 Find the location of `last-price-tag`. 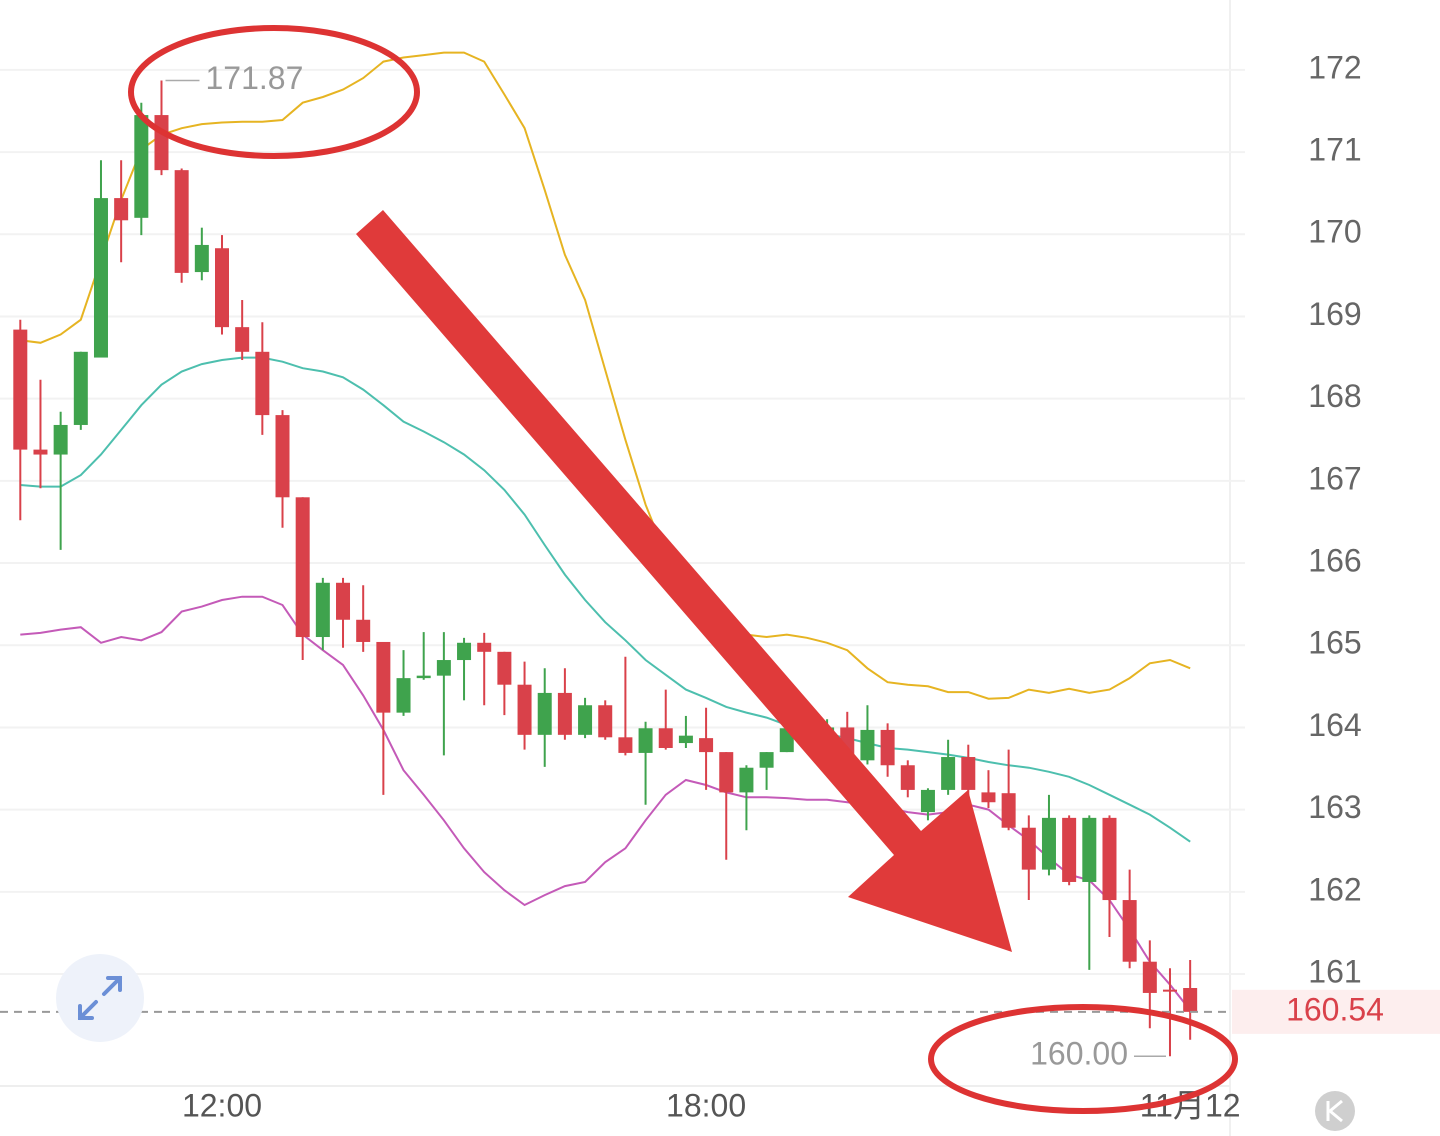

last-price-tag is located at coordinates (1336, 1011).